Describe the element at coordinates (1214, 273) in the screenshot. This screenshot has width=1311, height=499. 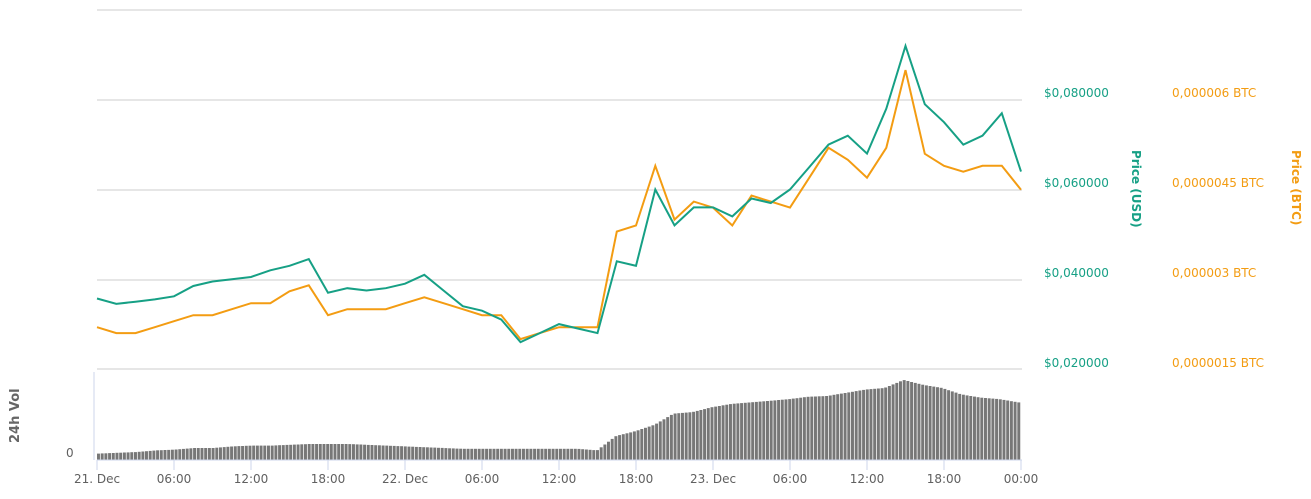
I see `btc-tick-label: 0,000003 BTC` at that location.